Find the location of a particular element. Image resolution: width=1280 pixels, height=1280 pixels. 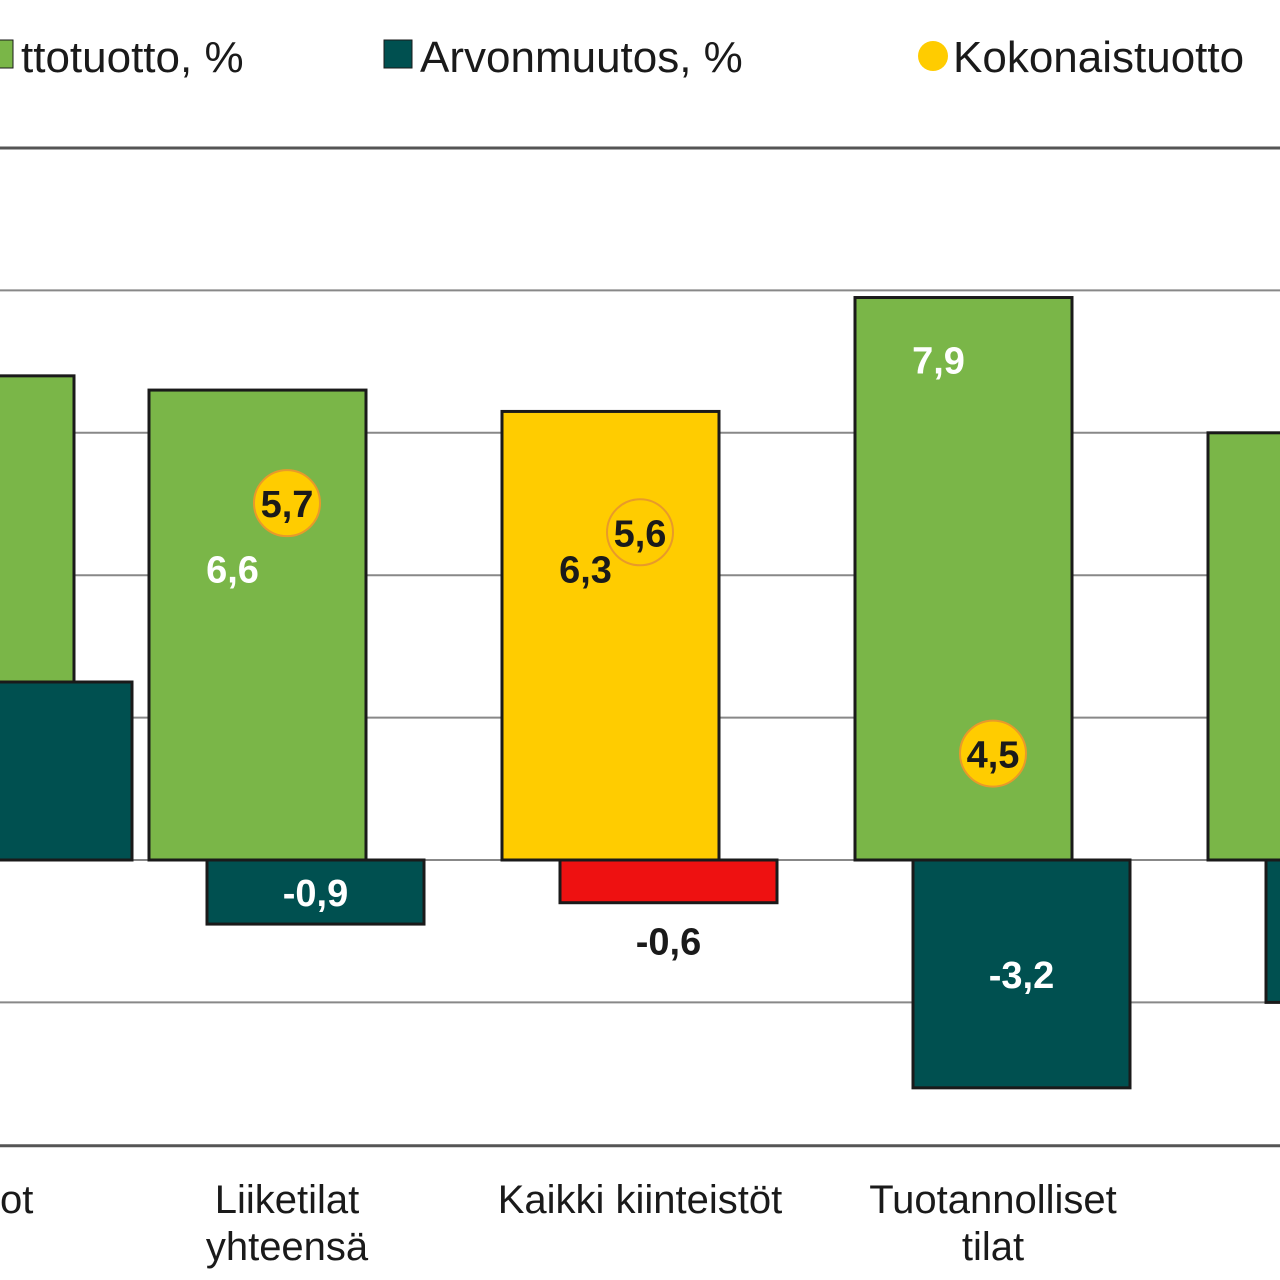

value-change-label: -3,2 is located at coordinates (1021, 976).